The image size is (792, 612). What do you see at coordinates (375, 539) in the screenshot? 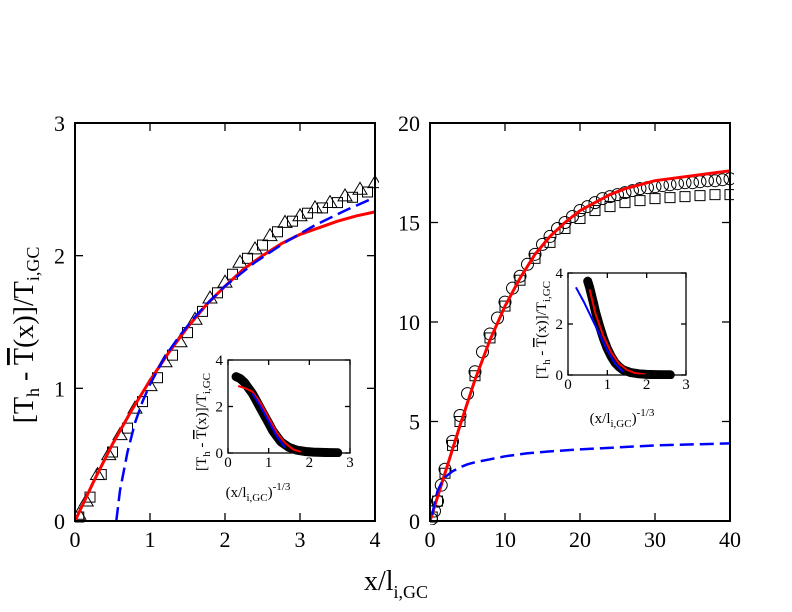
I see `left-main-xtick-label: 4` at bounding box center [375, 539].